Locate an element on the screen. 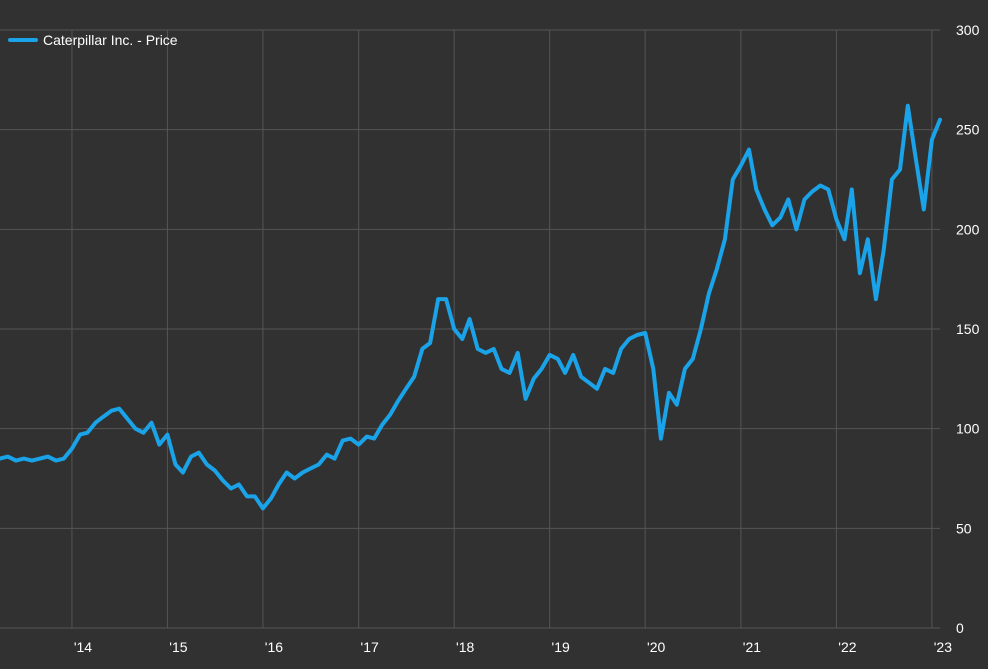  x-tick-label: '18 is located at coordinates (465, 647).